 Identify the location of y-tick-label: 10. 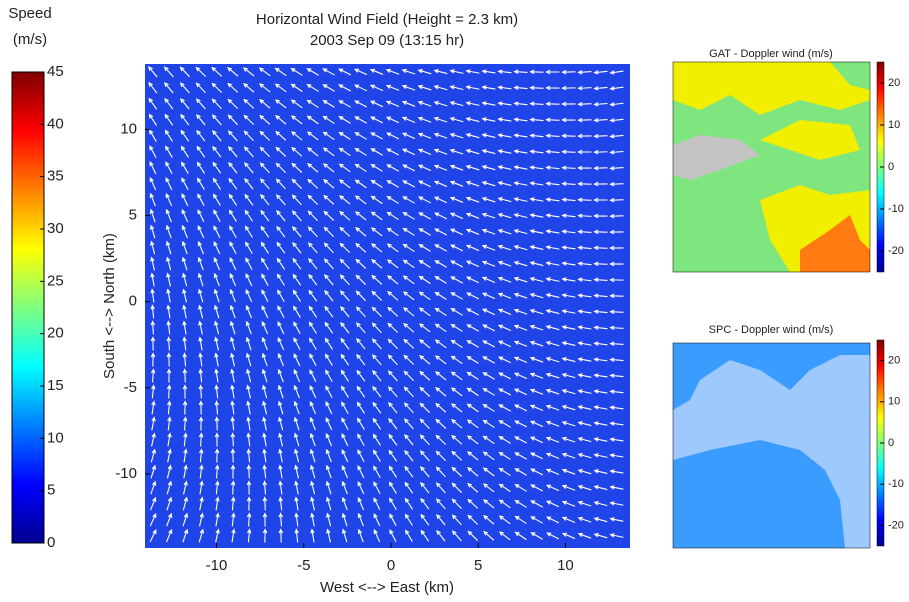
(128, 128).